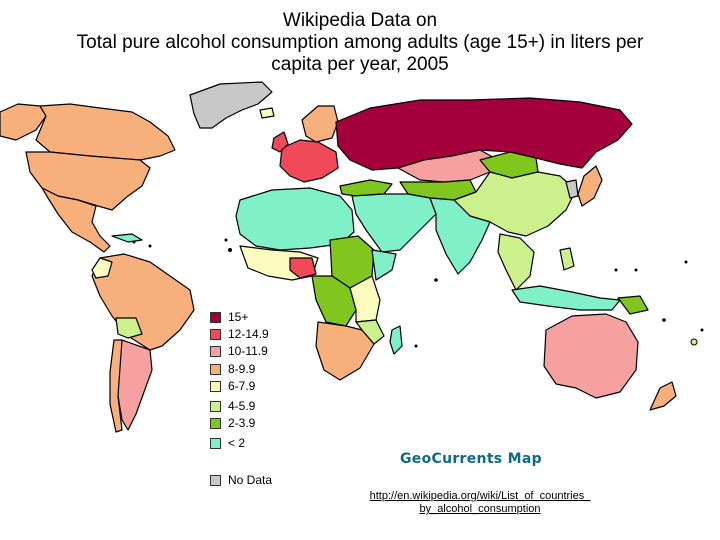  What do you see at coordinates (76, 220) in the screenshot?
I see `mexico-region` at bounding box center [76, 220].